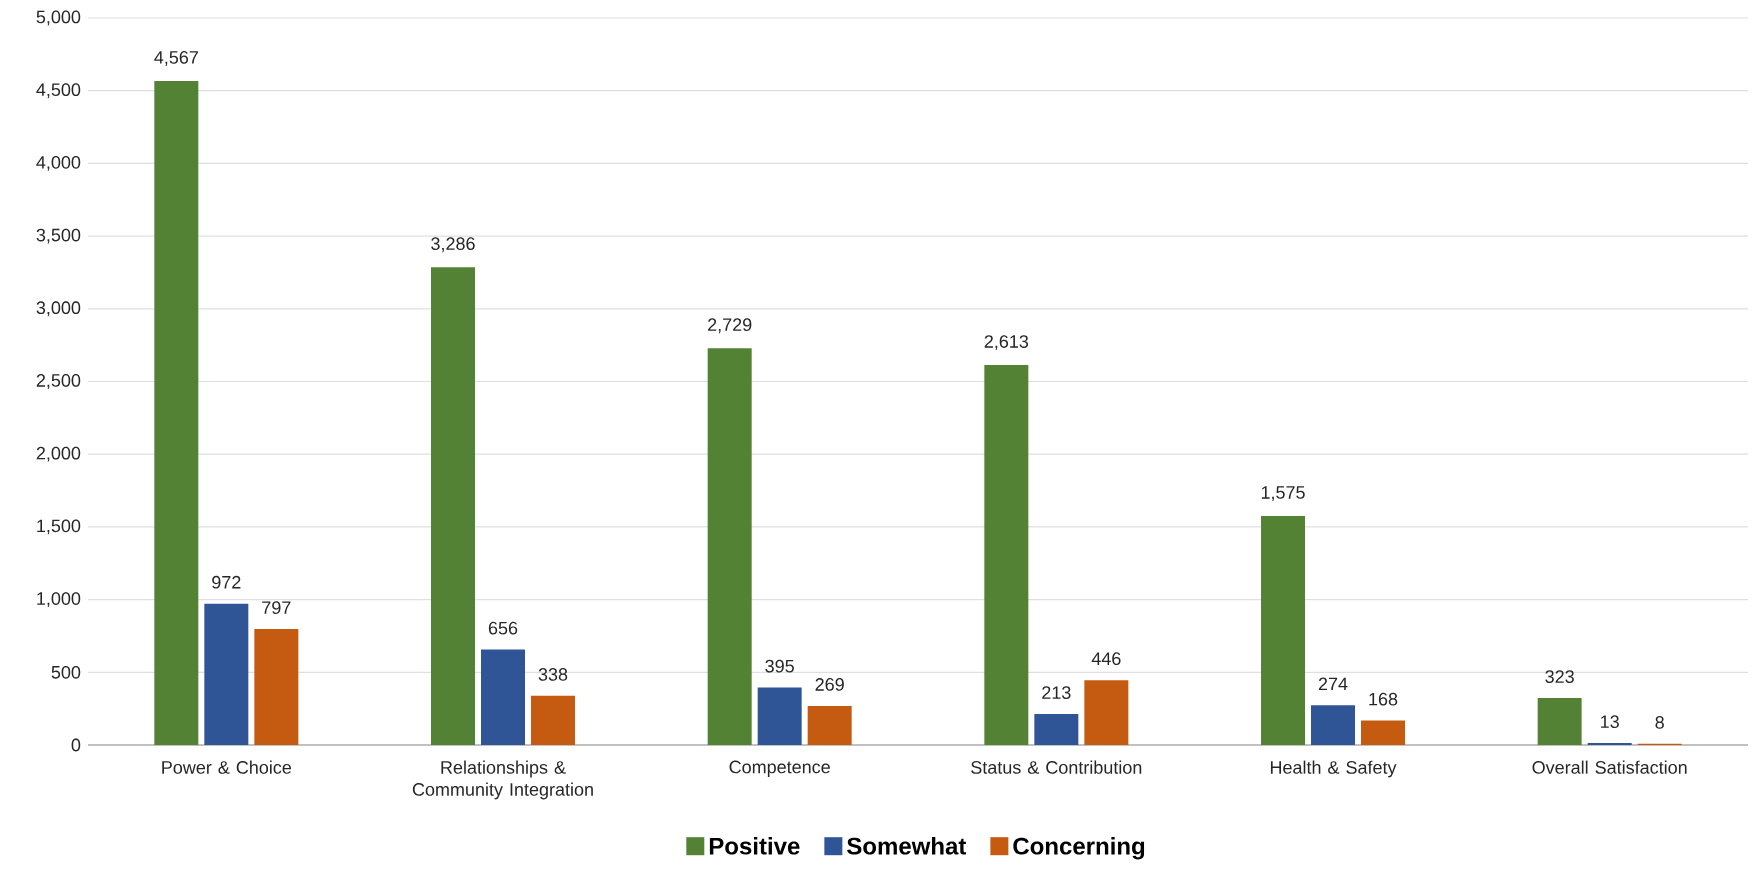  What do you see at coordinates (66, 672) in the screenshot?
I see `y-tick-label: 500` at bounding box center [66, 672].